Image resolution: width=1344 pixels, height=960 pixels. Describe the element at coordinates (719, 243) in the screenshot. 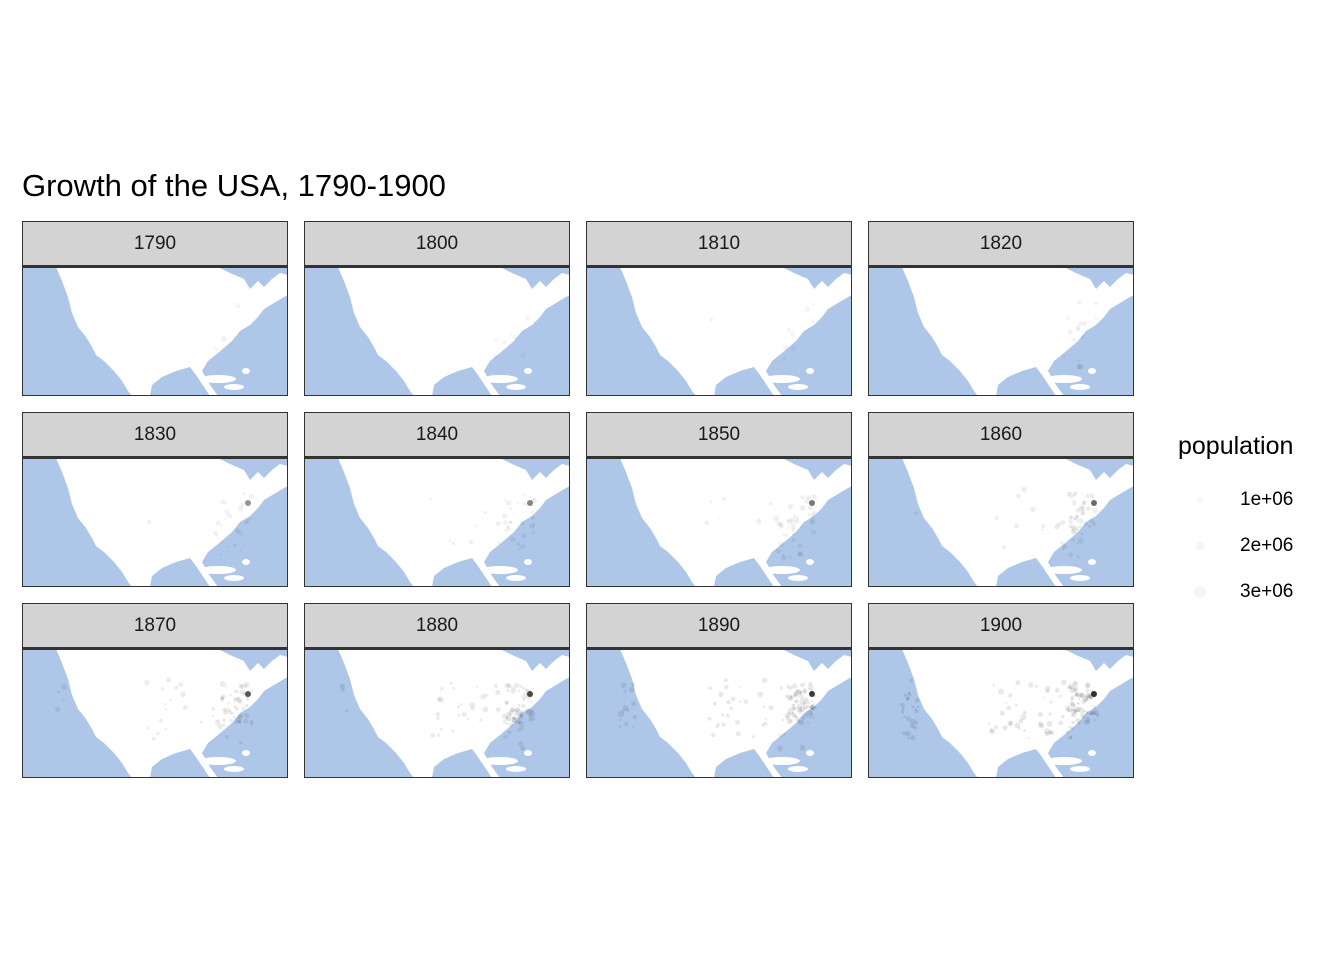

I see `facet-strip-label: 1810` at that location.